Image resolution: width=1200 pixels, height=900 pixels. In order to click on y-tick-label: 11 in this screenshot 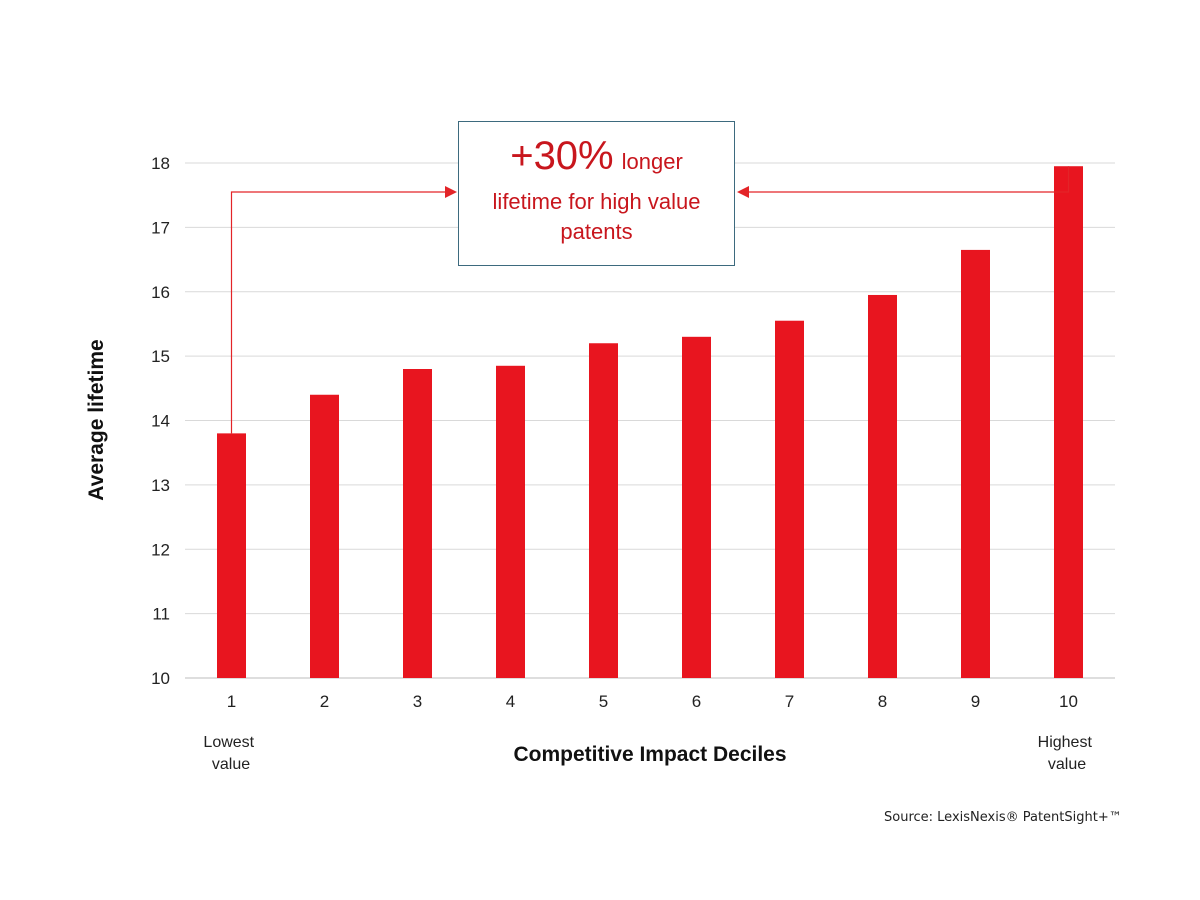, I will do `click(161, 614)`.